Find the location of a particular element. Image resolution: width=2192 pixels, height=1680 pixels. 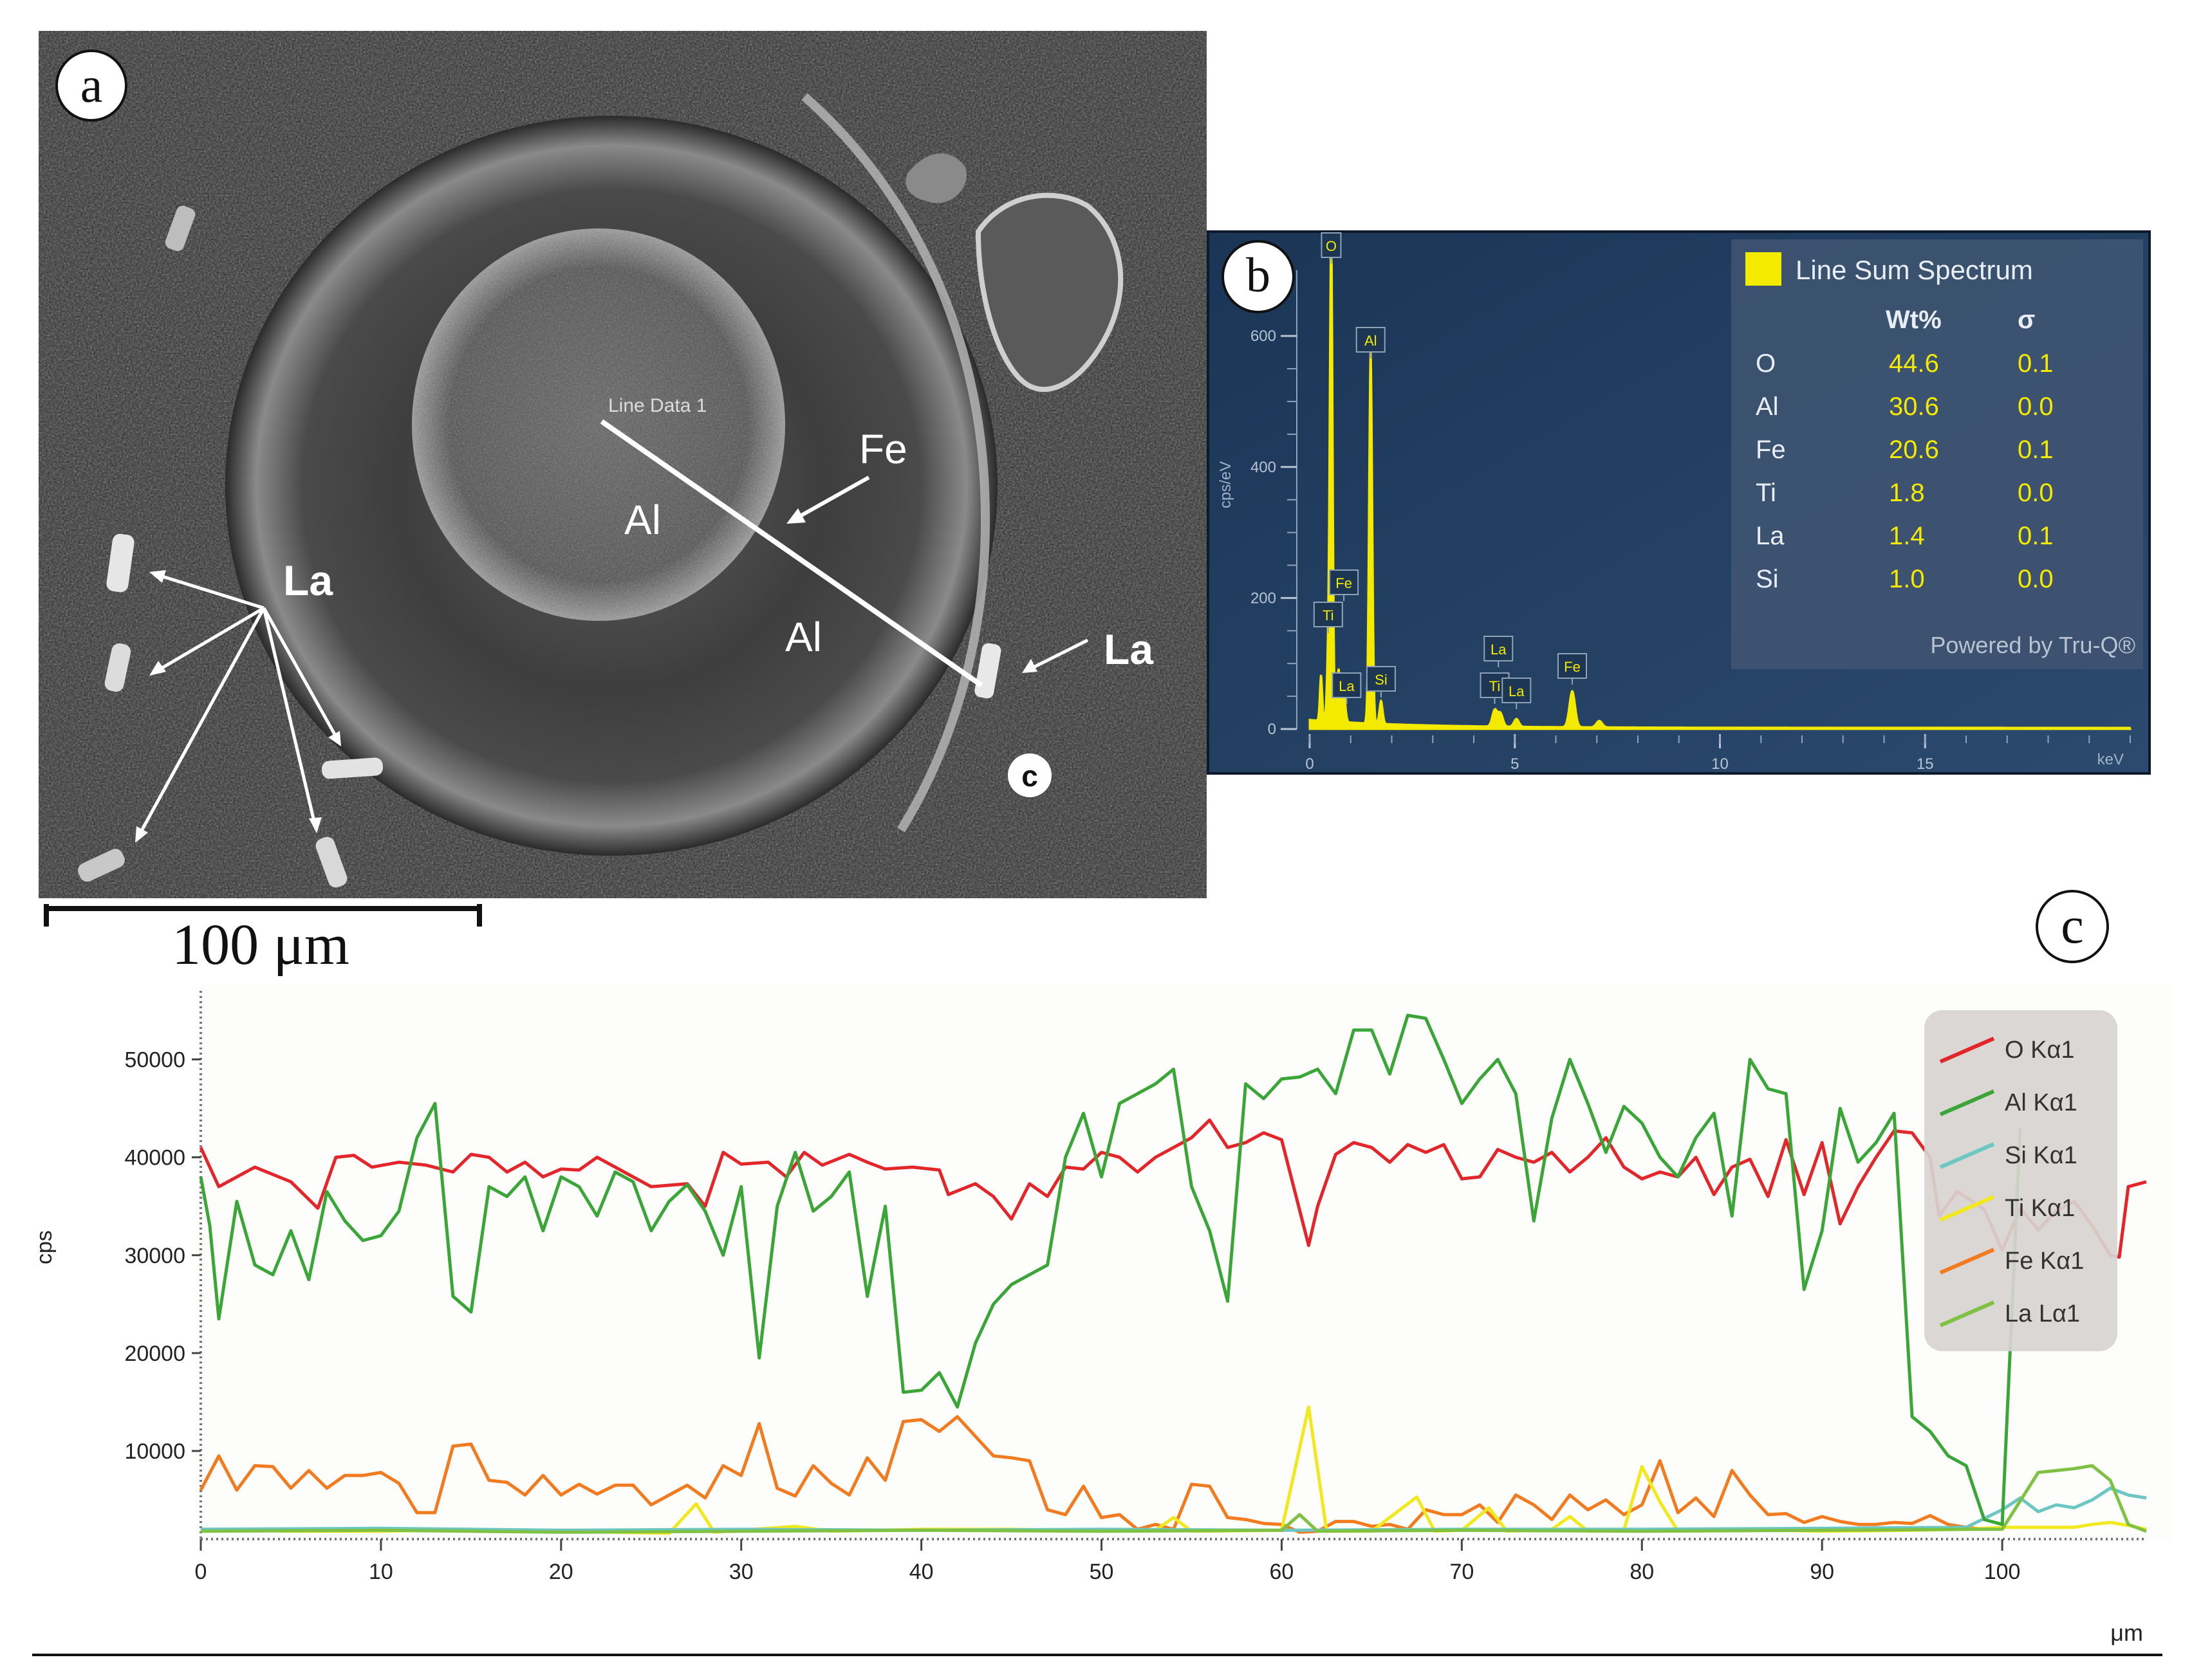

badge-a-circle is located at coordinates (91, 86).